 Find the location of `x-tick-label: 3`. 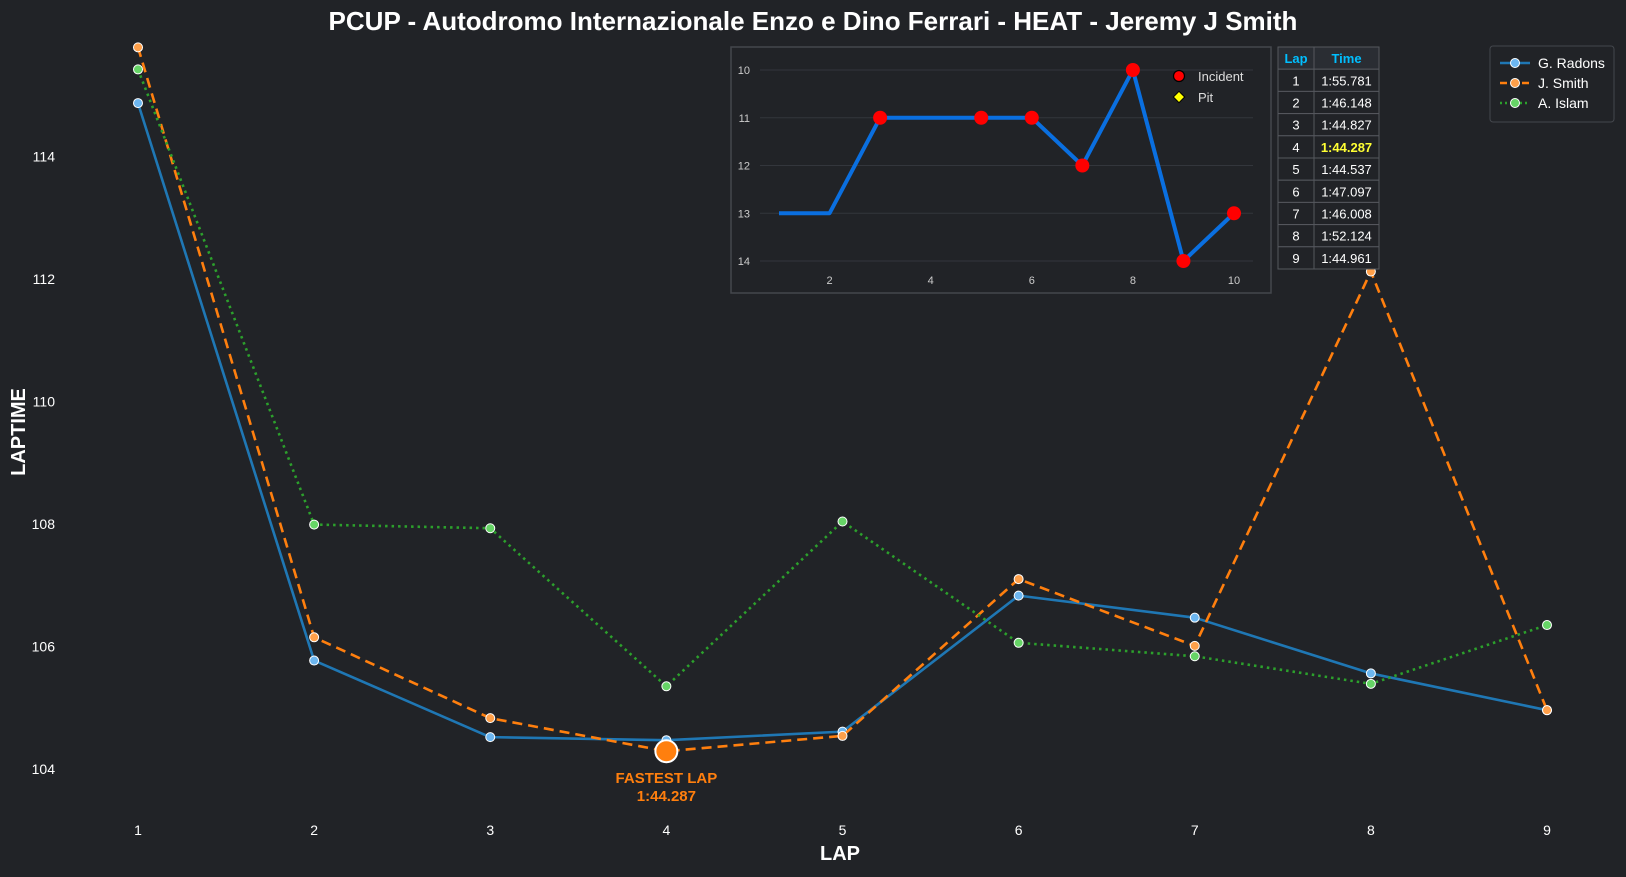

x-tick-label: 3 is located at coordinates (490, 830).